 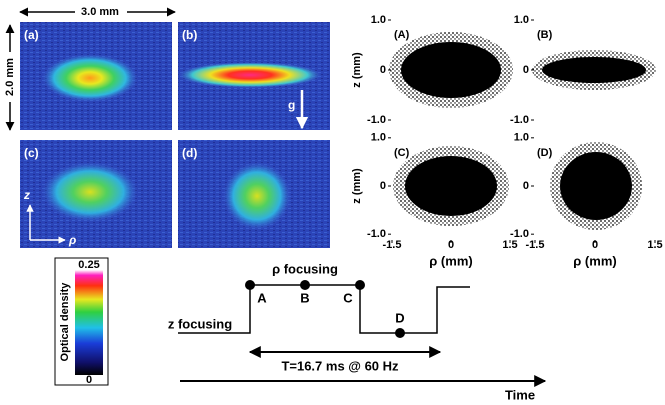 I want to click on colorbar-max: 0.25, so click(x=88, y=265).